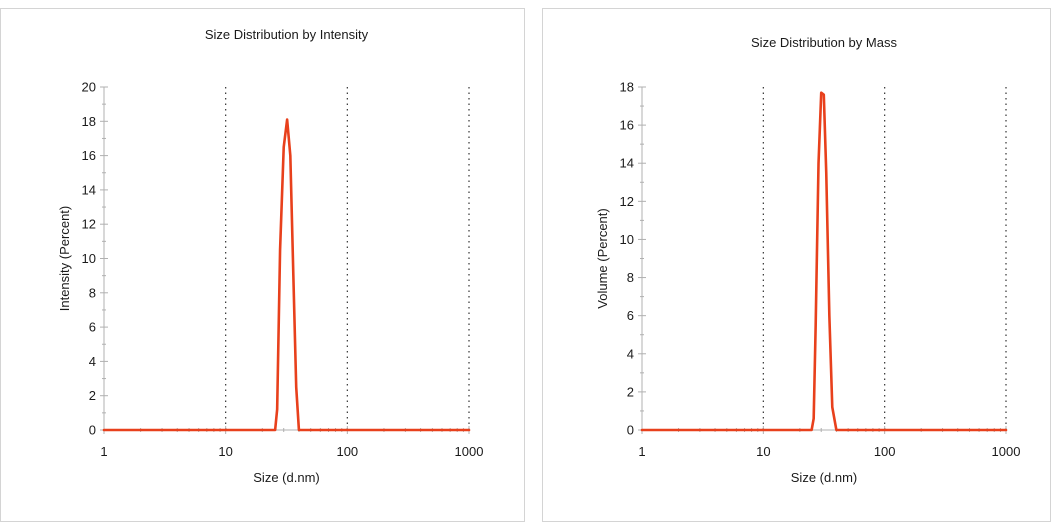 Image resolution: width=1051 pixels, height=522 pixels. I want to click on y-axis-label: Volume (Percent), so click(602, 258).